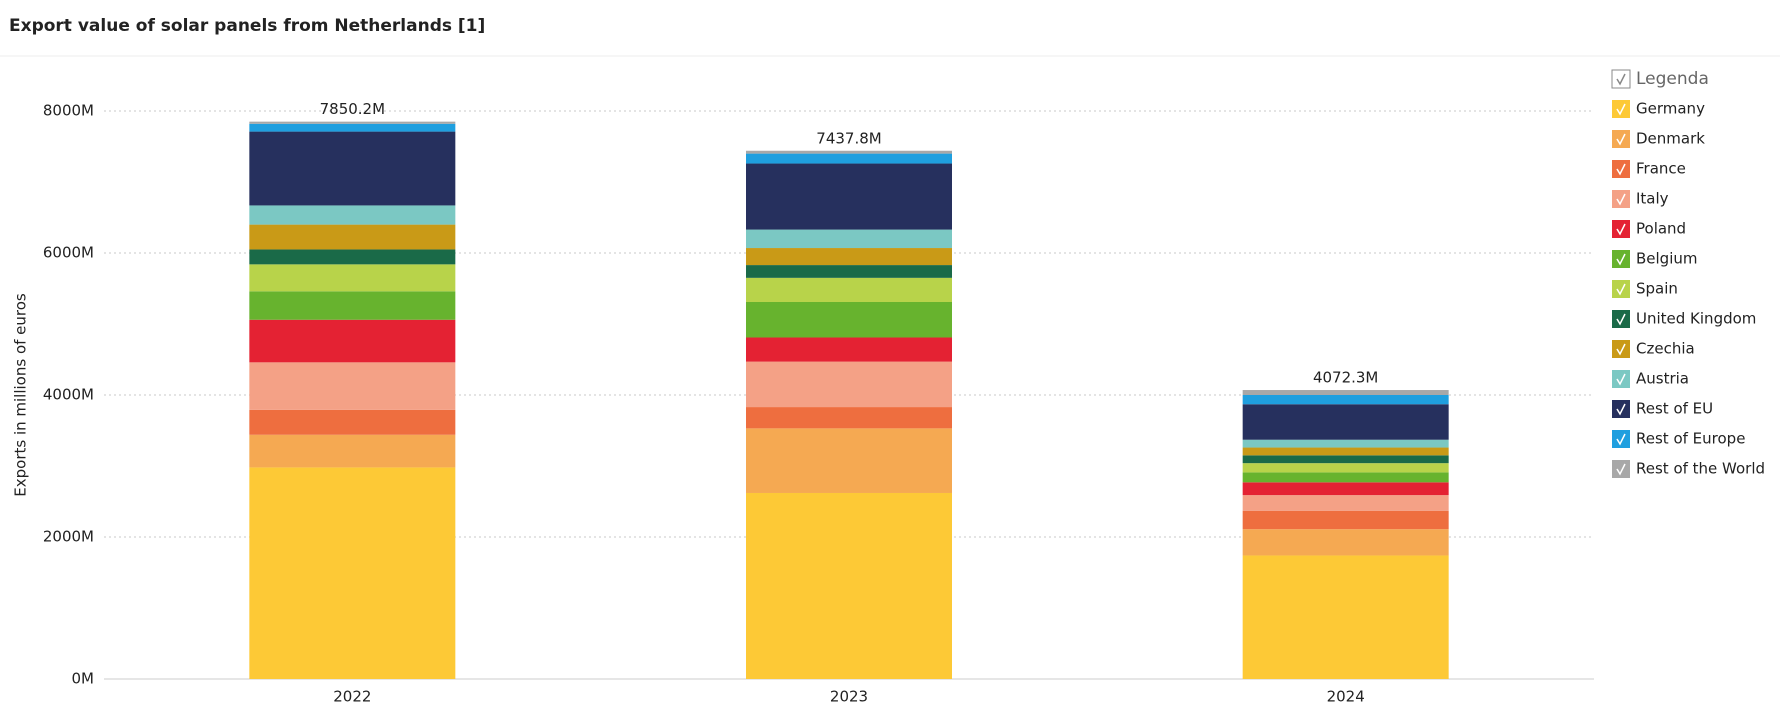 This screenshot has width=1780, height=722. I want to click on legend-label: Belgium, so click(1667, 259).